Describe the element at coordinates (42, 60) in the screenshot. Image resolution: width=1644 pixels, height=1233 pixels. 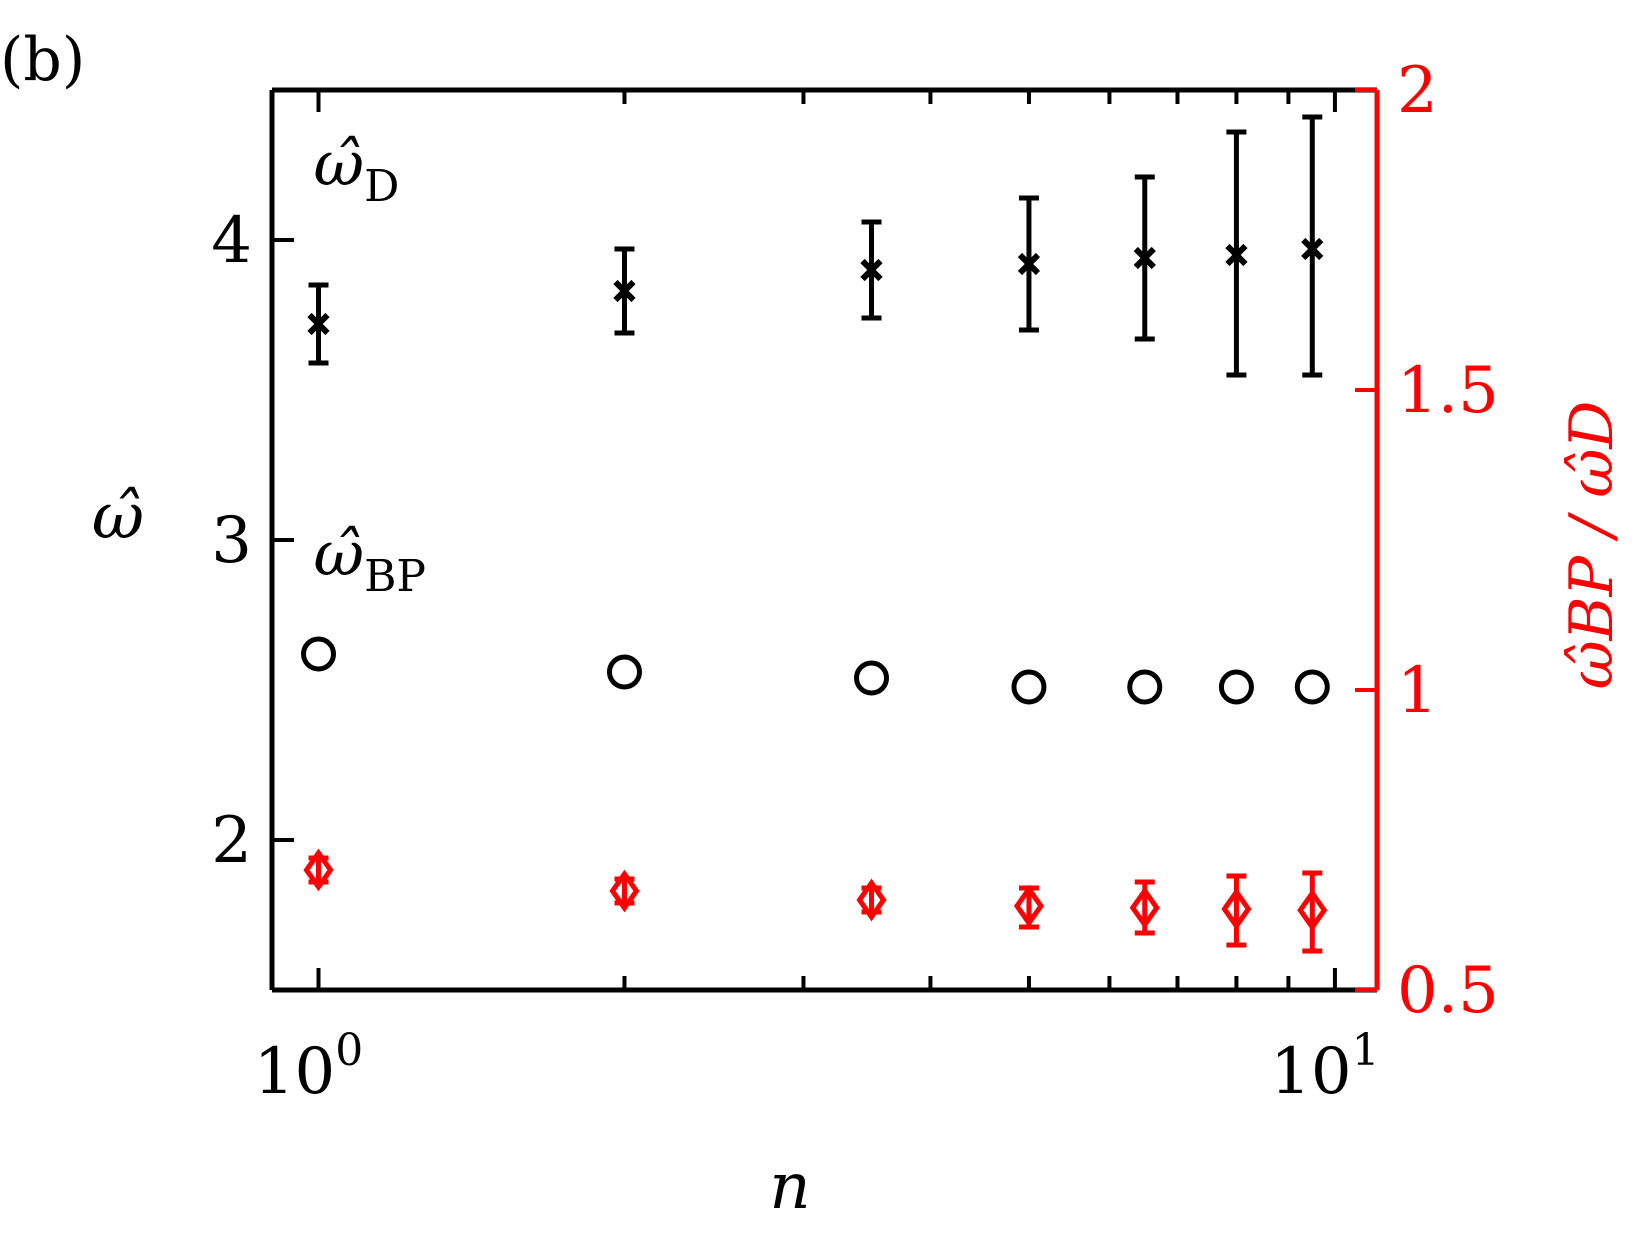
I see `panel-label: (b)` at that location.